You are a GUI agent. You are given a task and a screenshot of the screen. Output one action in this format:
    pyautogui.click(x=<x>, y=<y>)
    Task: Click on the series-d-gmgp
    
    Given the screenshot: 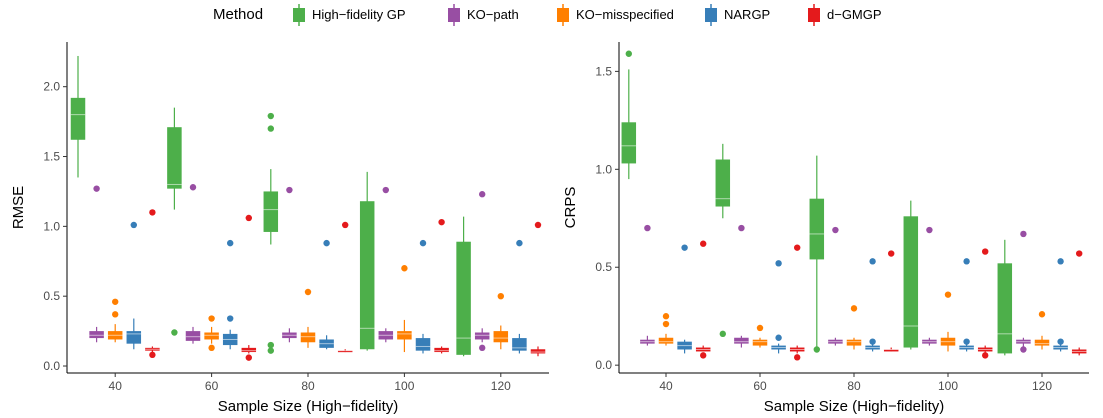 What is the action you would take?
    pyautogui.click(x=345, y=285)
    